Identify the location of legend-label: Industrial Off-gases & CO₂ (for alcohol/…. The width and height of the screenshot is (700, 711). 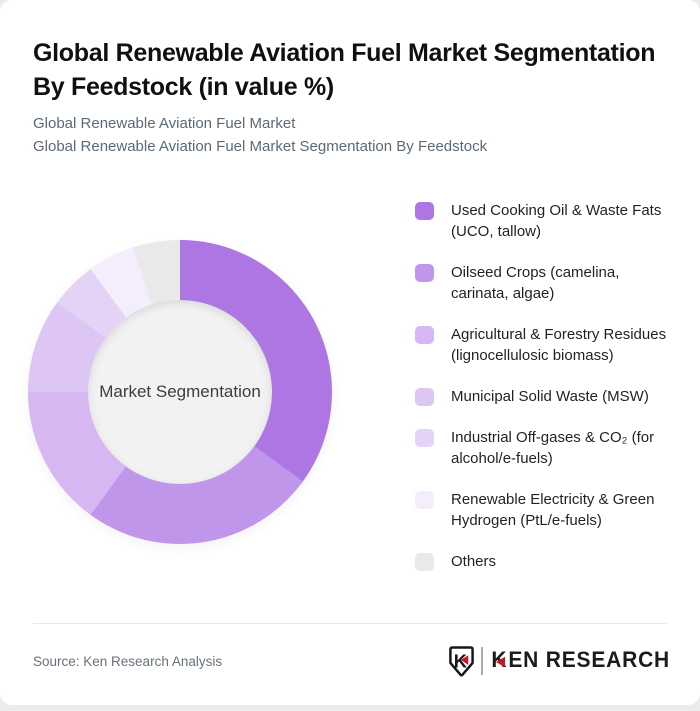
(553, 448).